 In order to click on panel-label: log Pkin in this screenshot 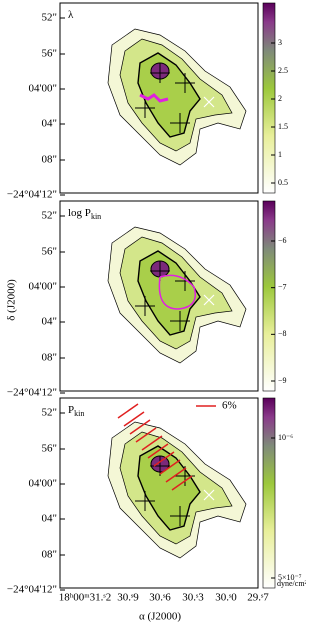, I will do `click(84, 214)`.